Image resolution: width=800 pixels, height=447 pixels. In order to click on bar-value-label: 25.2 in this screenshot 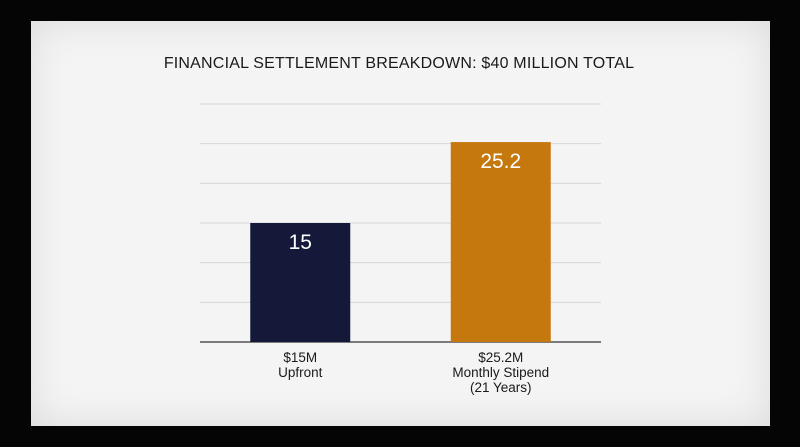, I will do `click(500, 161)`.